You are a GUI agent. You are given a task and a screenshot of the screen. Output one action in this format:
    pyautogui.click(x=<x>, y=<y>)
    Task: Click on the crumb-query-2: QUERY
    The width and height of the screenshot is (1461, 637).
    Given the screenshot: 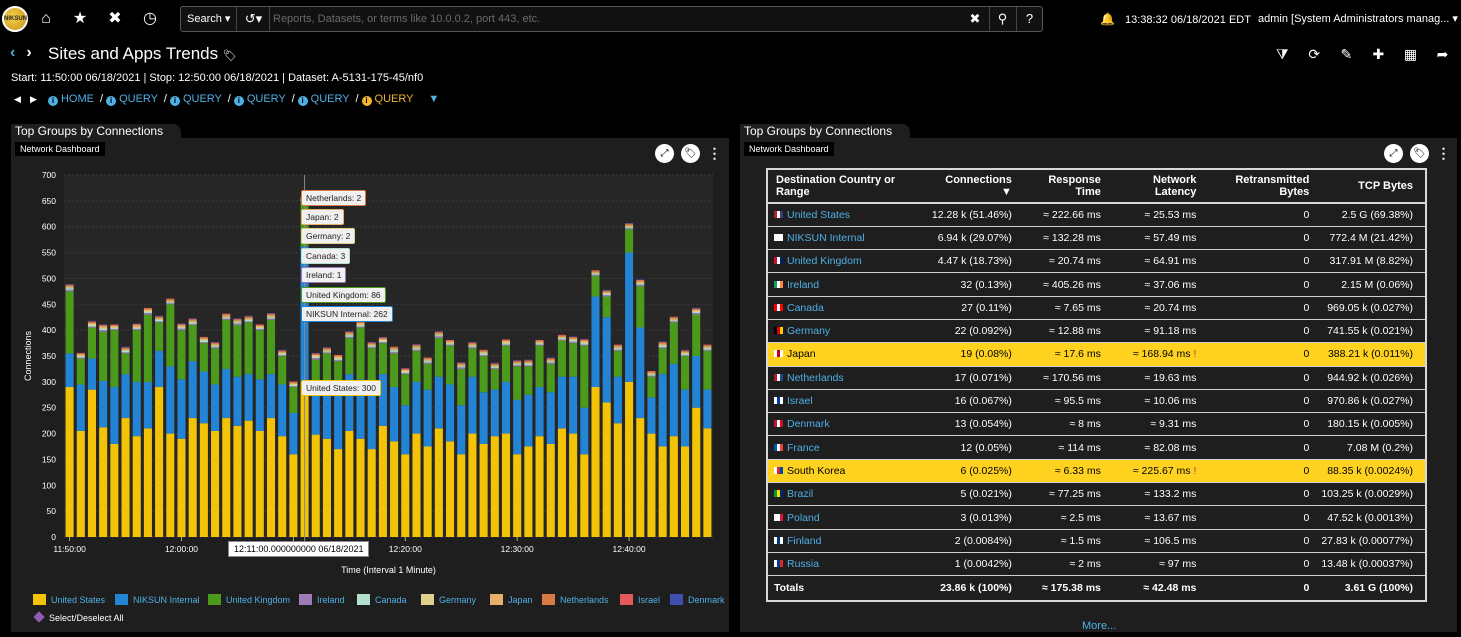 What is the action you would take?
    pyautogui.click(x=202, y=99)
    